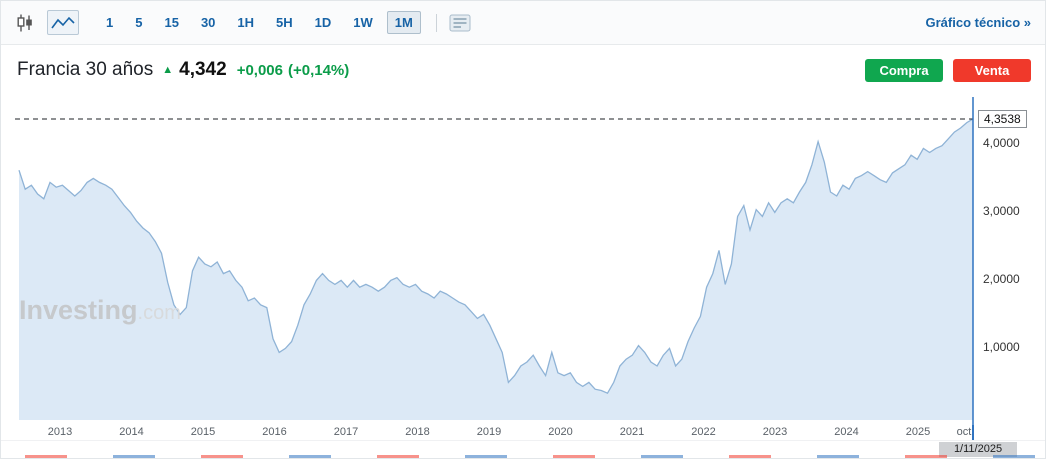 This screenshot has height=459, width=1046. Describe the element at coordinates (523, 456) in the screenshot. I see `cutoff-ticker-row` at that location.